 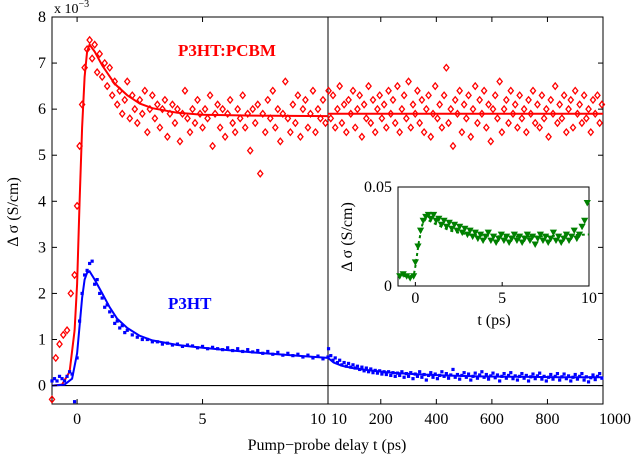 I want to click on y-tick-label: 8, so click(x=42, y=17).